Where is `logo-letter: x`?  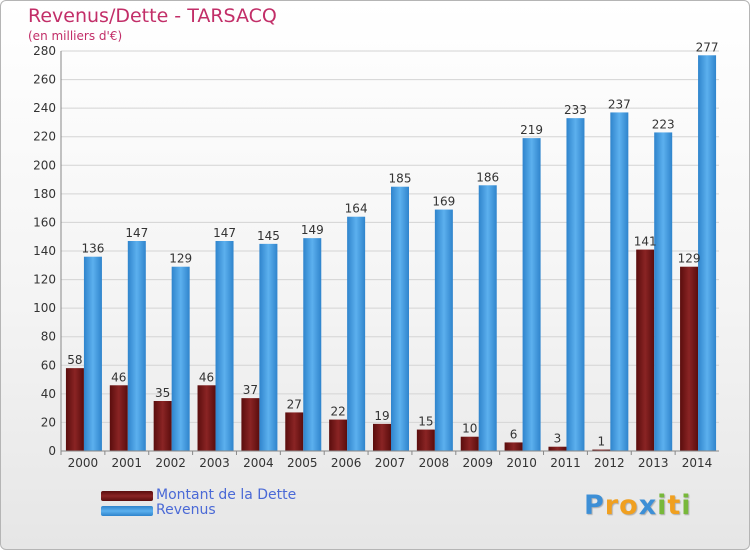
logo-letter: x is located at coordinates (648, 505).